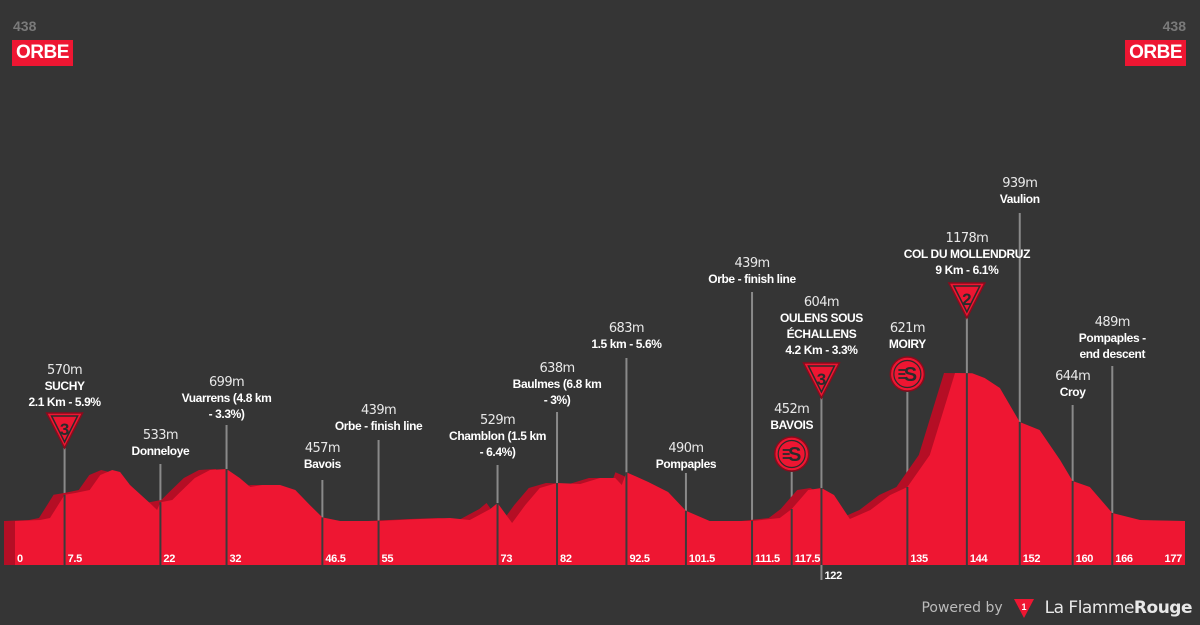 The height and width of the screenshot is (625, 1200). Describe the element at coordinates (907, 344) in the screenshot. I see `marker-name: MOIRY` at that location.